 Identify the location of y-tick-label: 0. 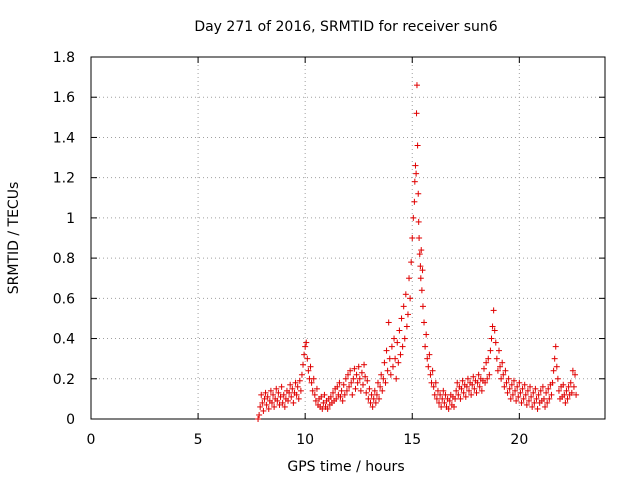
(70, 420).